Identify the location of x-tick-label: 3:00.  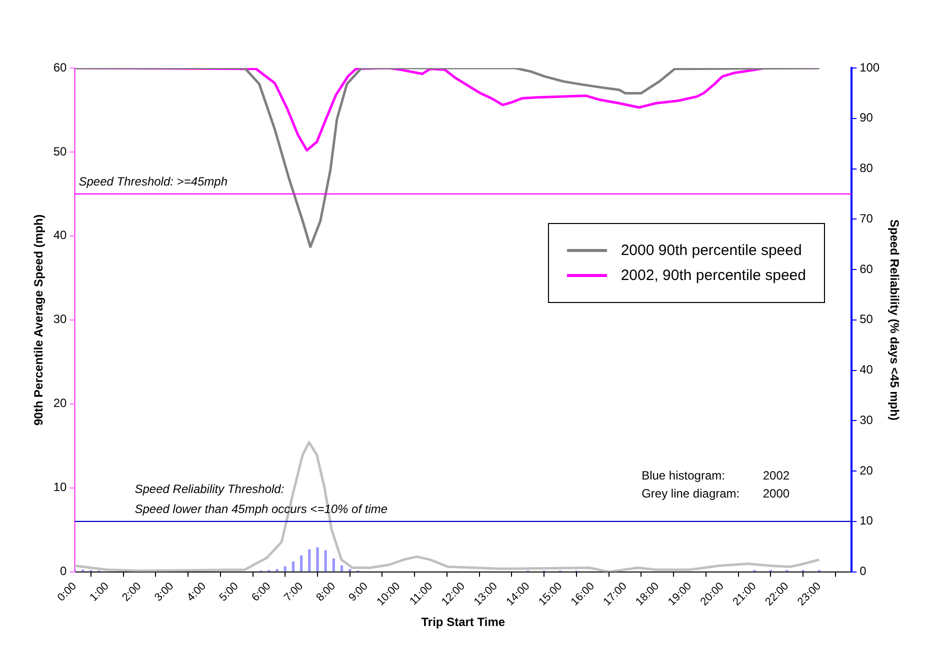
(164, 592).